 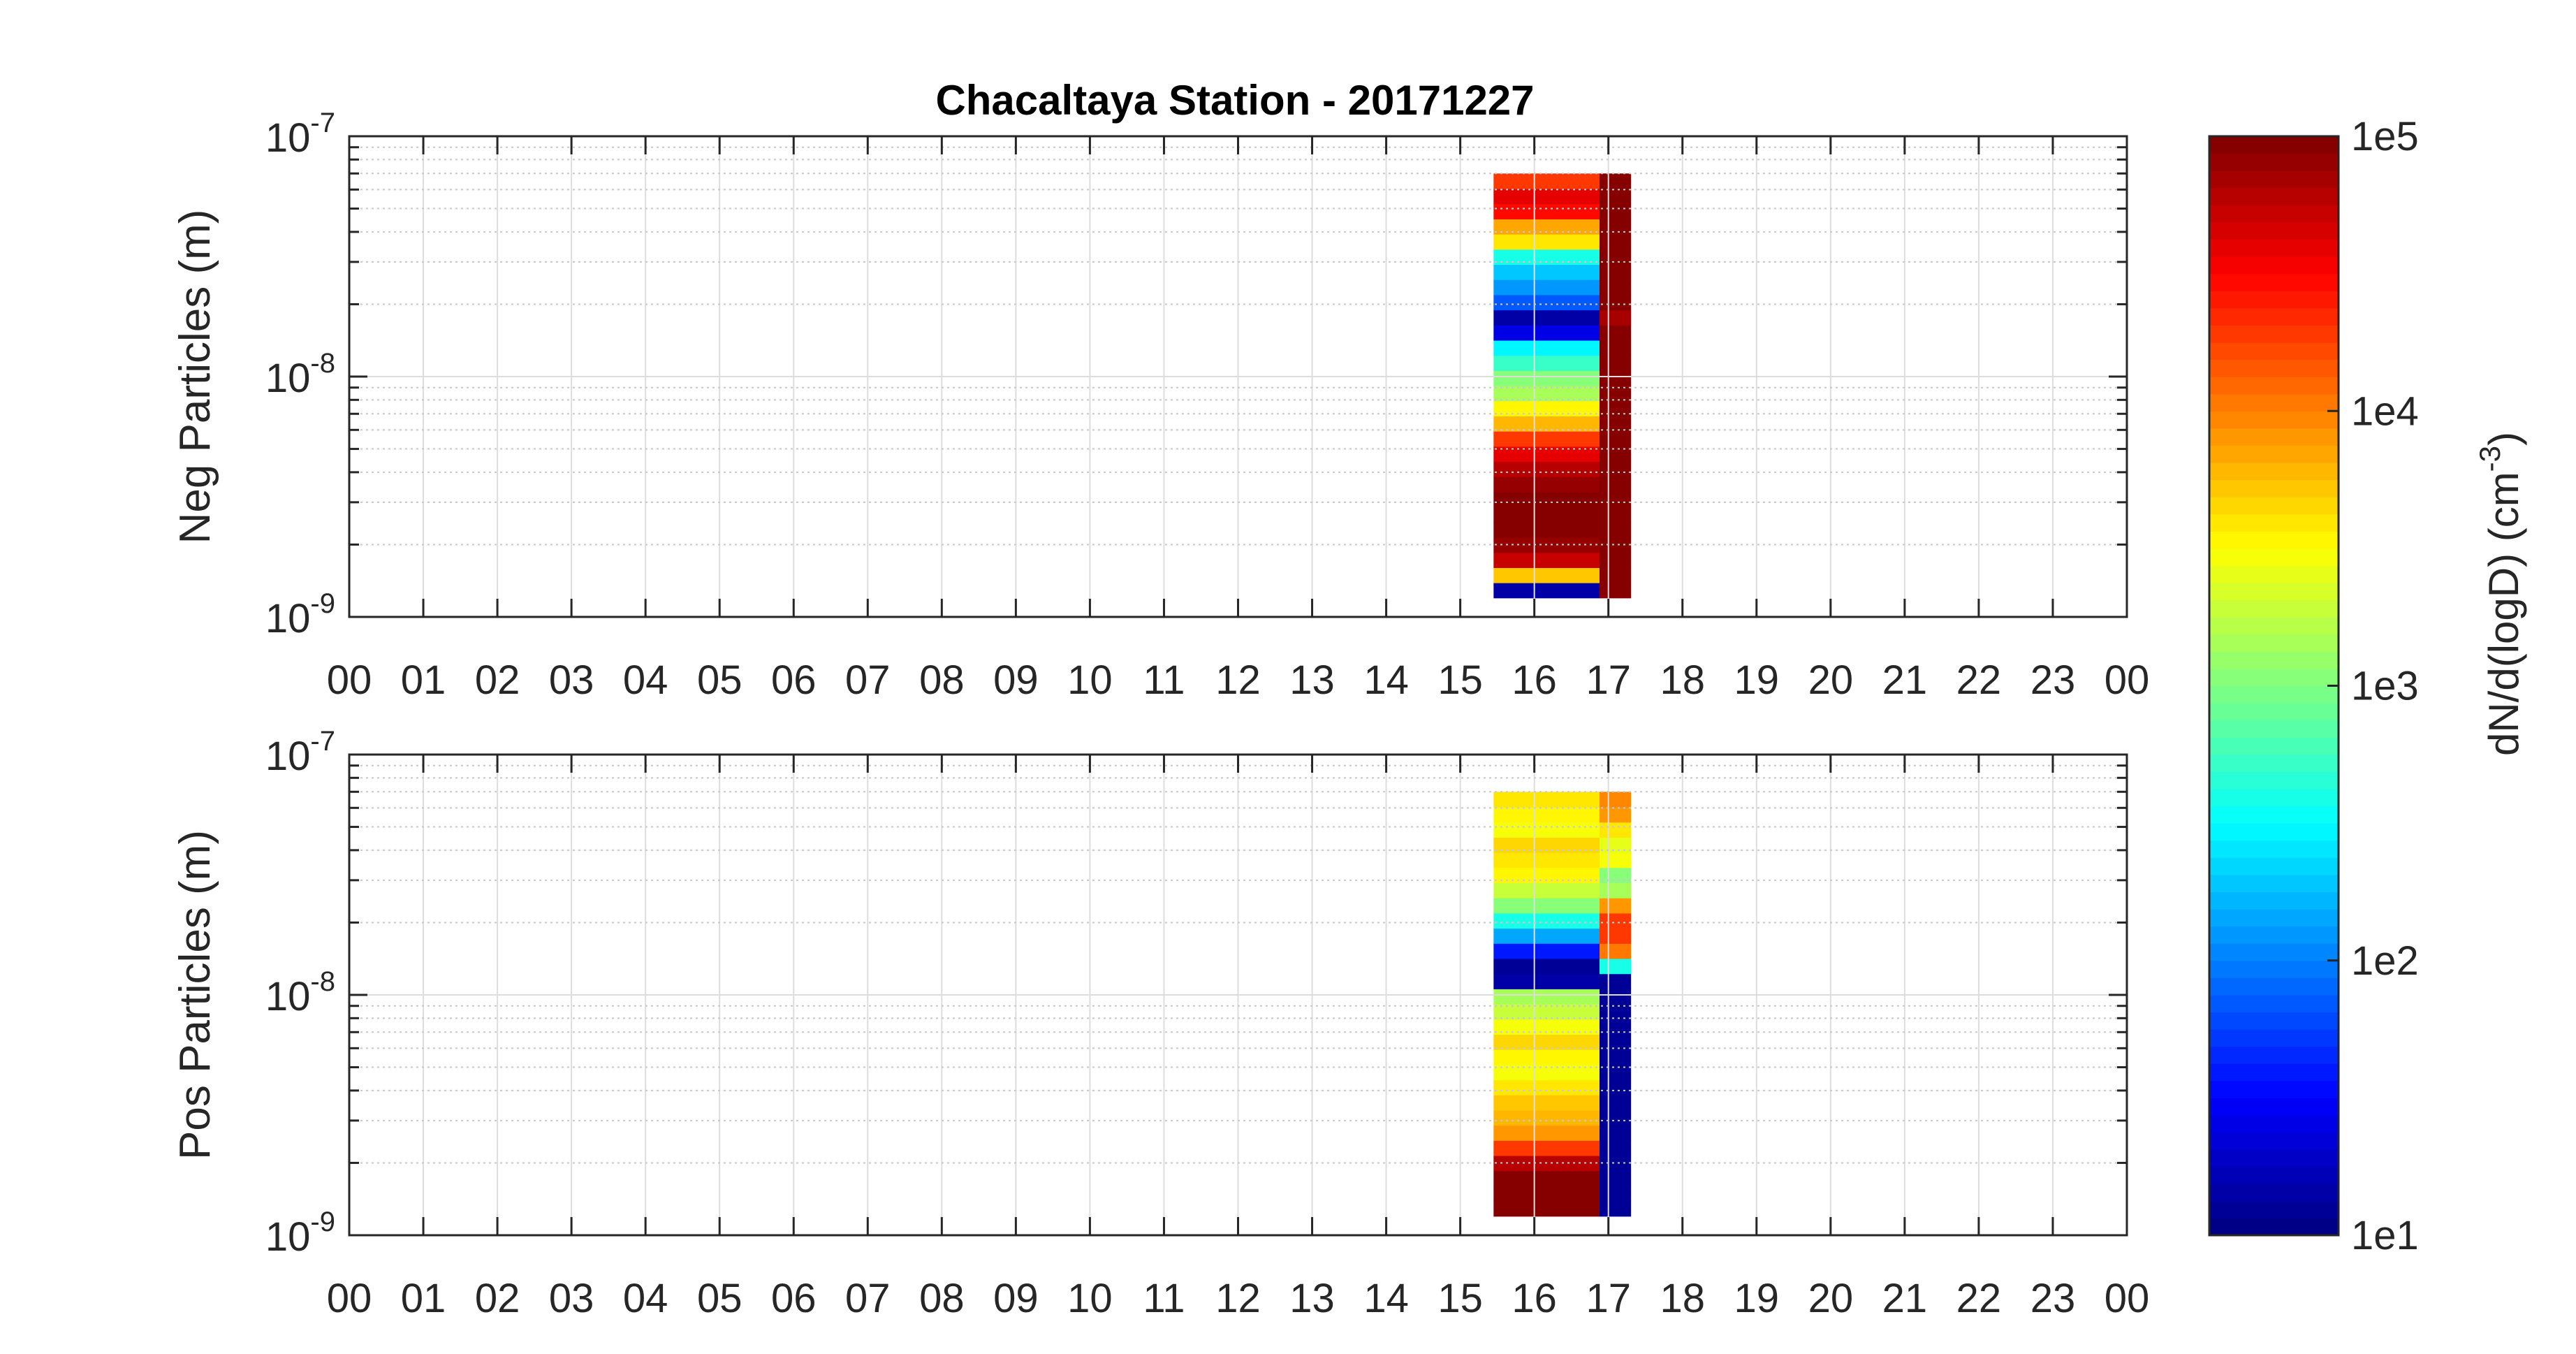 What do you see at coordinates (300, 614) in the screenshot?
I see `y-tick-label: 10-9` at bounding box center [300, 614].